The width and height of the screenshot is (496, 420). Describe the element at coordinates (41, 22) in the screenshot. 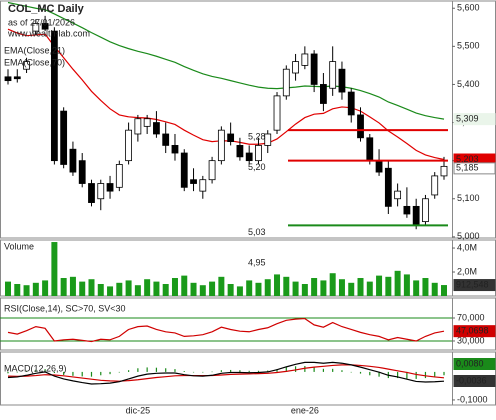

I see `chart-subtitle: as of 27/01/2026` at that location.